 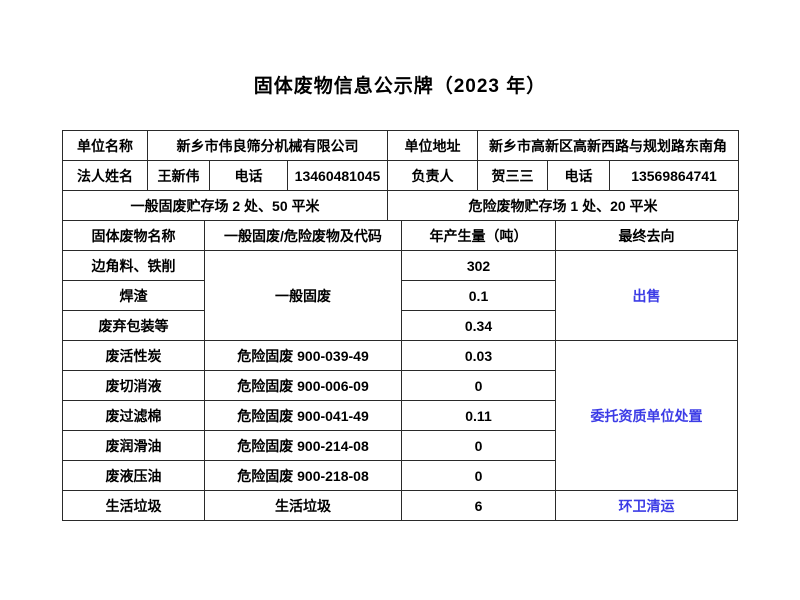 What do you see at coordinates (478, 415) in the screenshot?
I see `waste-amount-cell: 0.11` at bounding box center [478, 415].